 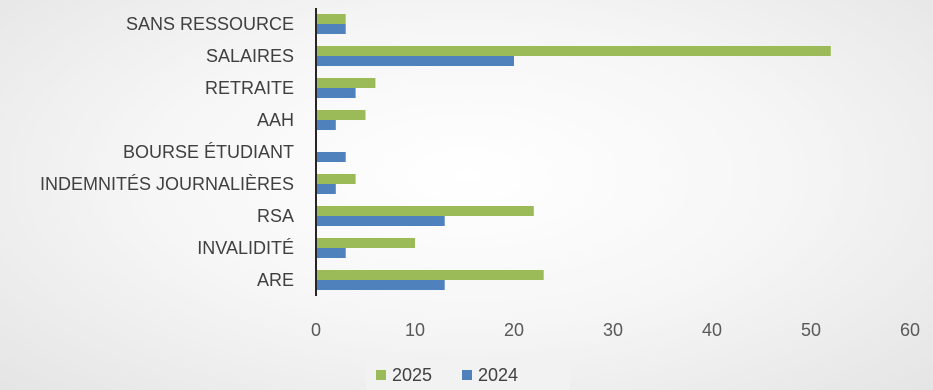 I want to click on x-tick-label: 40, so click(x=712, y=330).